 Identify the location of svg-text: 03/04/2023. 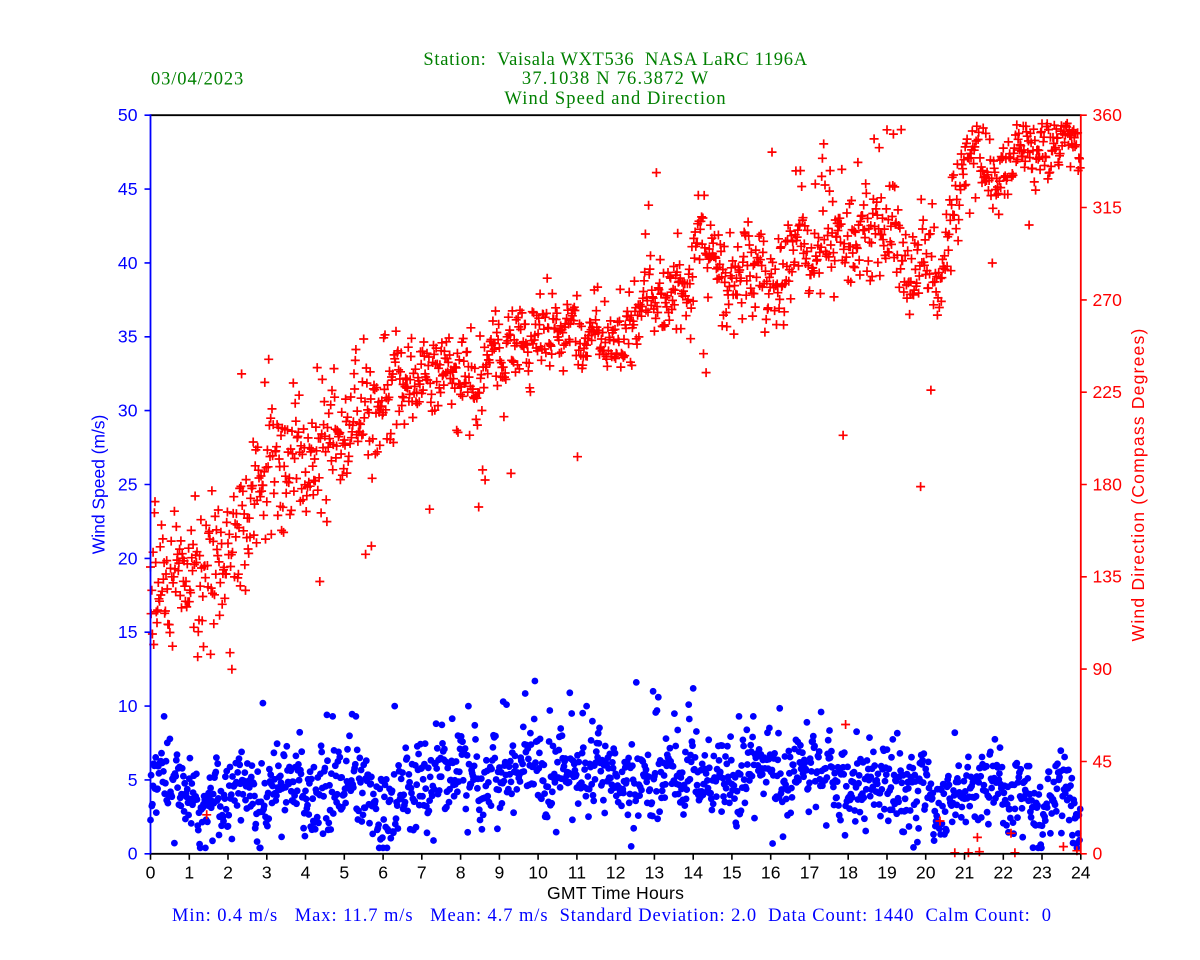
(197, 80).